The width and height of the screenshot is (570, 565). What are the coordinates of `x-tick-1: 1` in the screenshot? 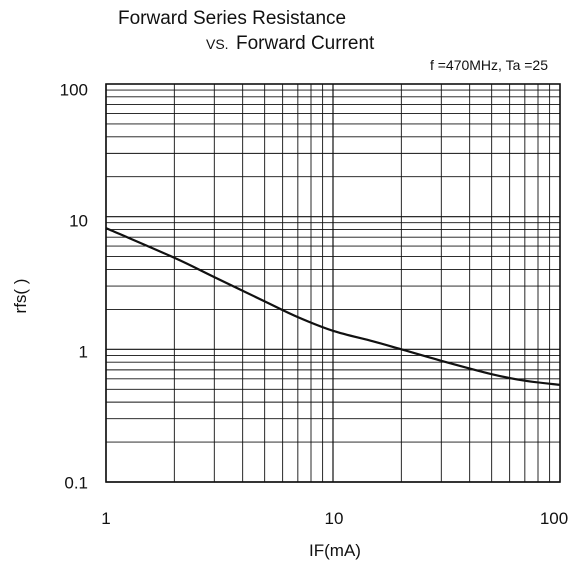 It's located at (105, 518).